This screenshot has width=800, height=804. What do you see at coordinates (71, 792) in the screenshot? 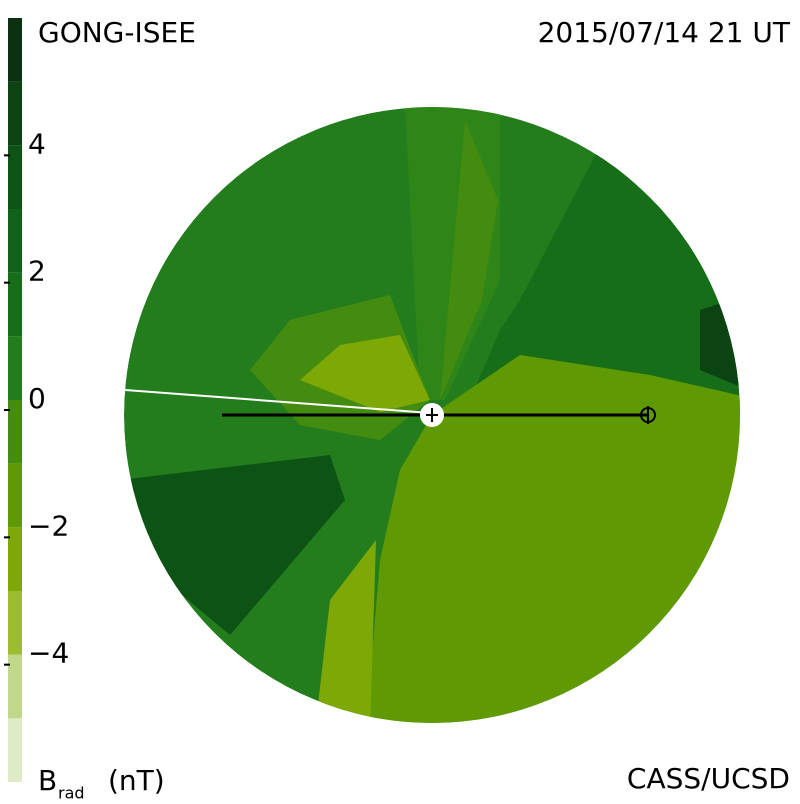
I see `colorbar-label-sub: rad` at bounding box center [71, 792].